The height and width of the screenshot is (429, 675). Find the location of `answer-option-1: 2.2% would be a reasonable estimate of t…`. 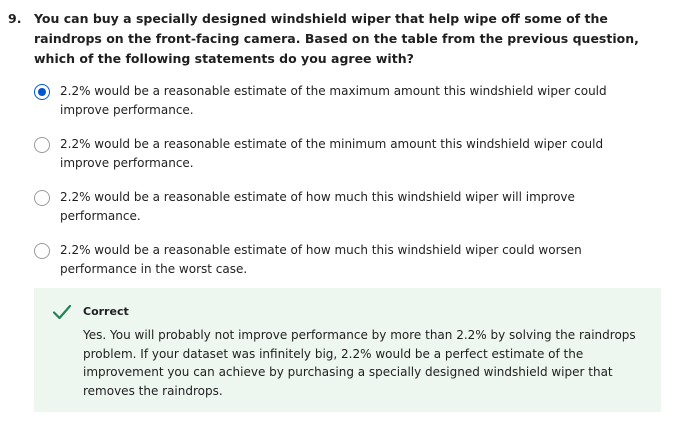

answer-option-1: 2.2% would be a reasonable estimate of t… is located at coordinates (349, 101).